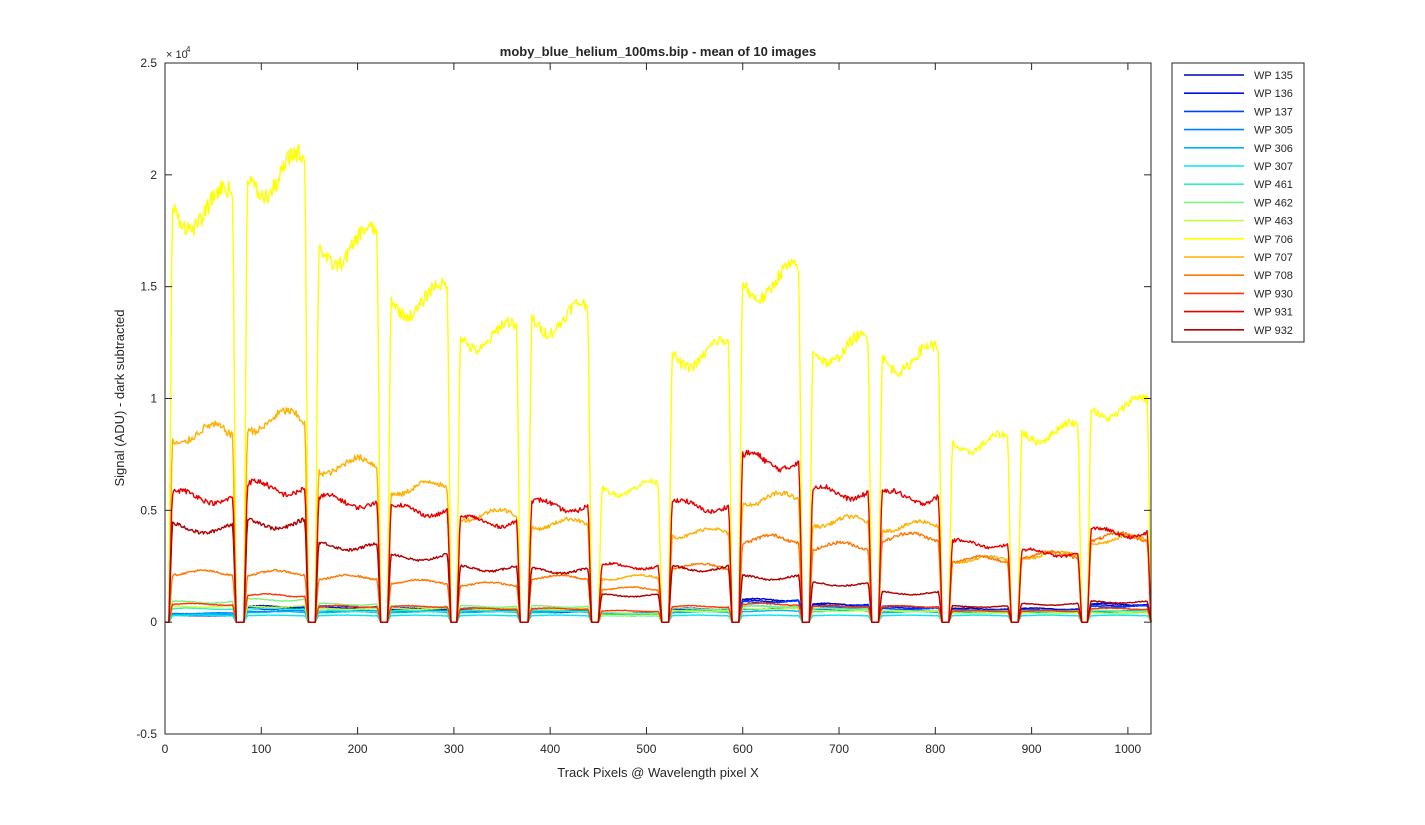 This screenshot has height=825, width=1425. What do you see at coordinates (1273, 203) in the screenshot?
I see `legend-label: WP 462` at bounding box center [1273, 203].